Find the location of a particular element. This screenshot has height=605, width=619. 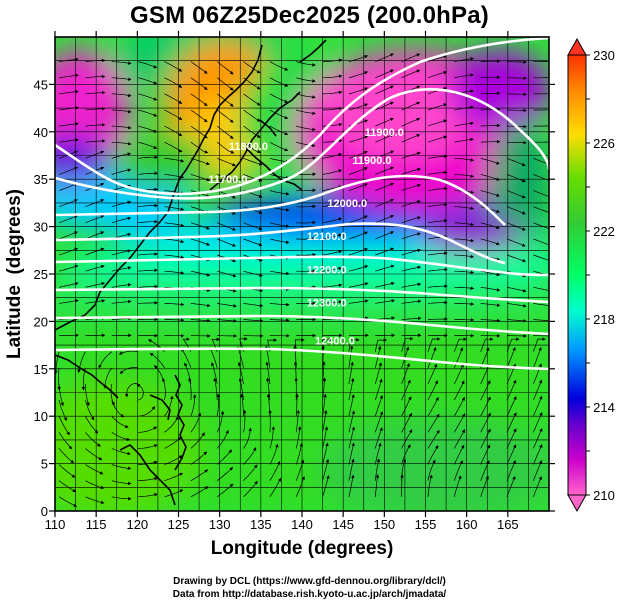

y-tick-label: 40 is located at coordinates (41, 132).